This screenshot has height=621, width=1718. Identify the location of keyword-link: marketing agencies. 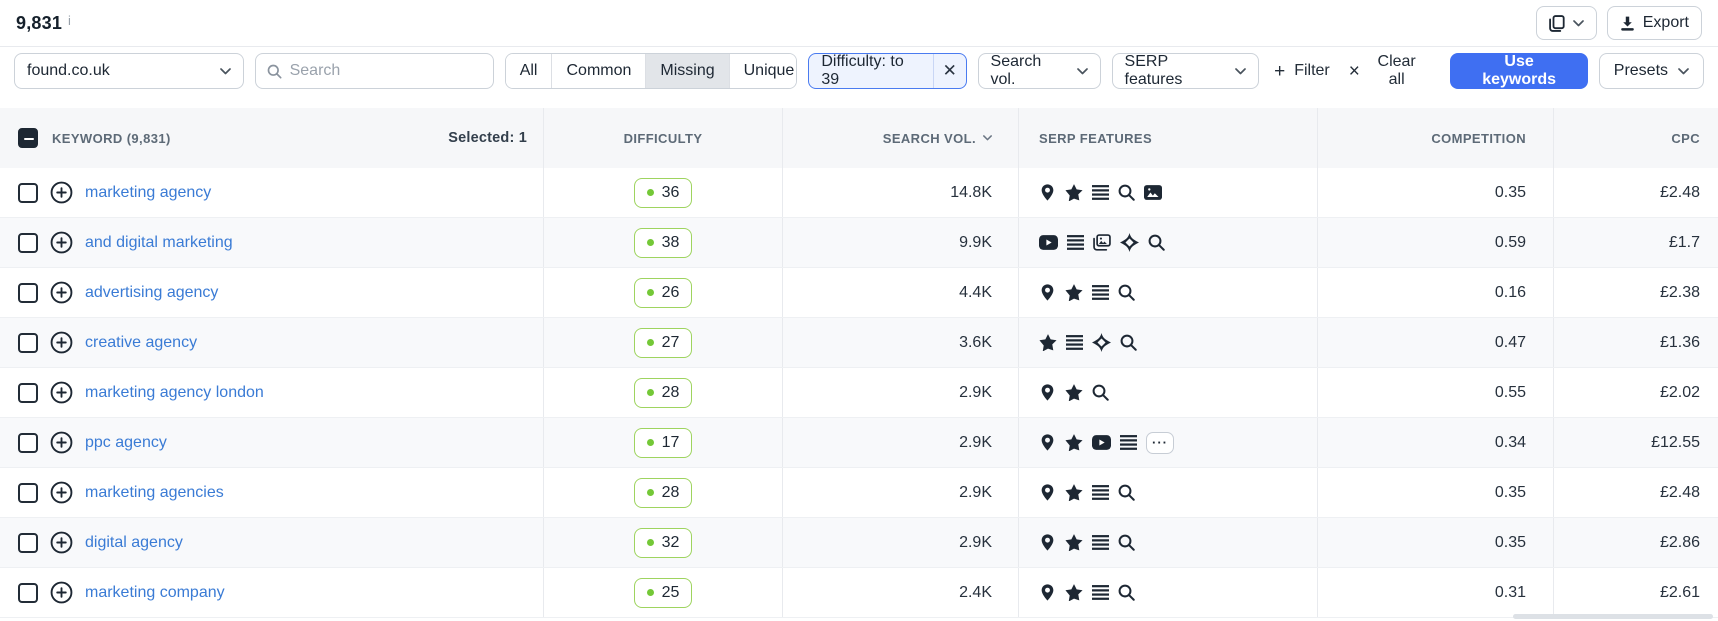
(154, 492).